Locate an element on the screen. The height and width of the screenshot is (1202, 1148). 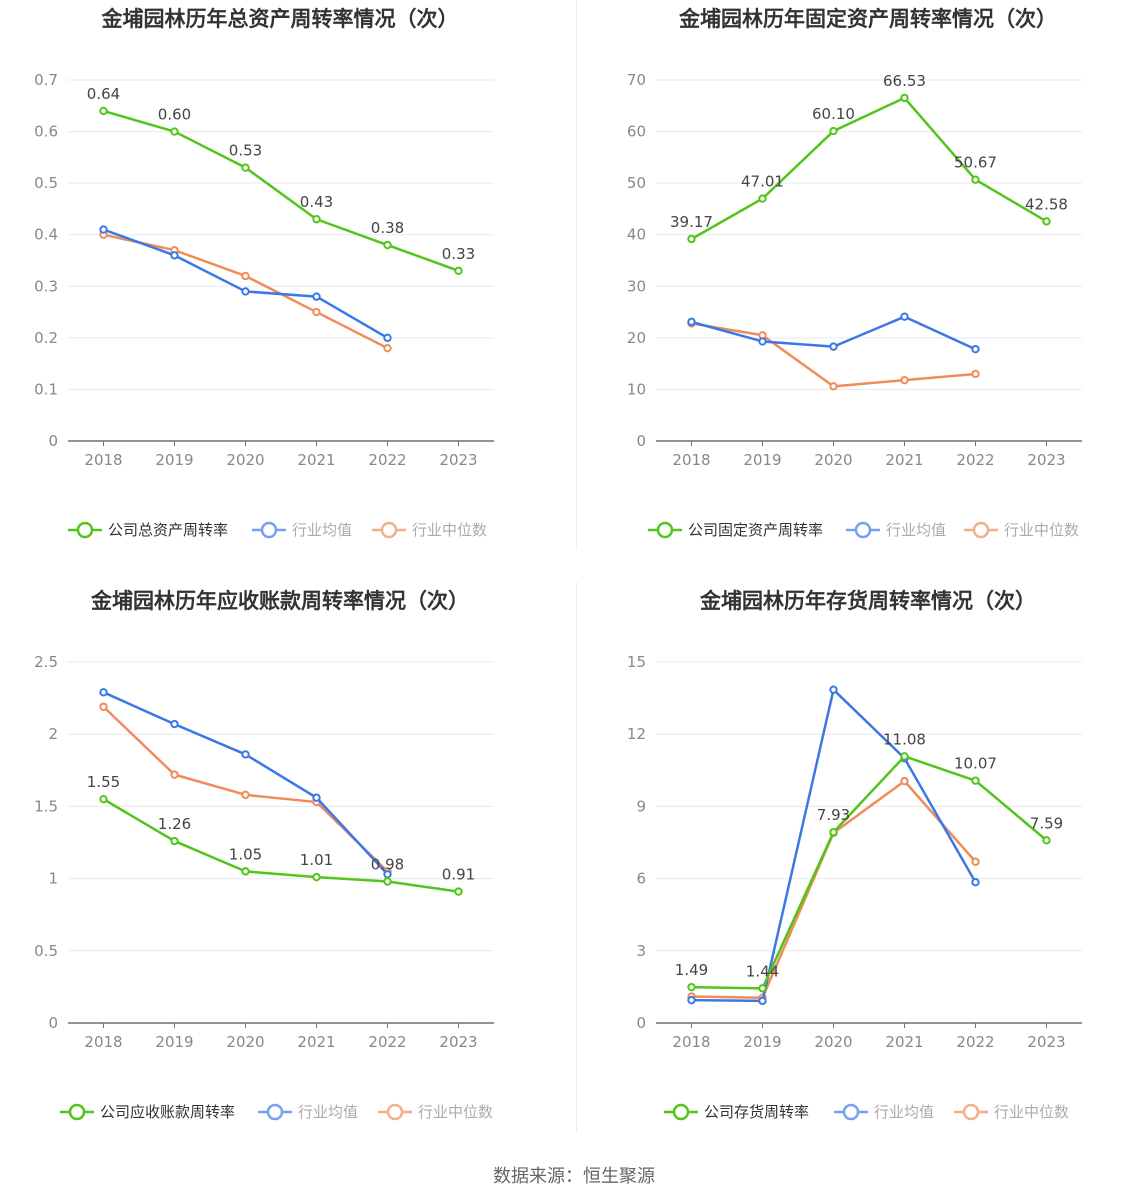
legend-item-company: 公司固定资产周转率 is located at coordinates (735, 530).